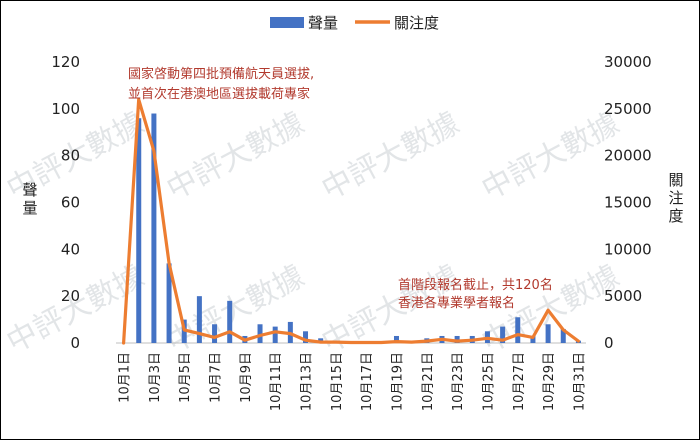  What do you see at coordinates (65, 62) in the screenshot?
I see `y-left-tick-label: 120` at bounding box center [65, 62].